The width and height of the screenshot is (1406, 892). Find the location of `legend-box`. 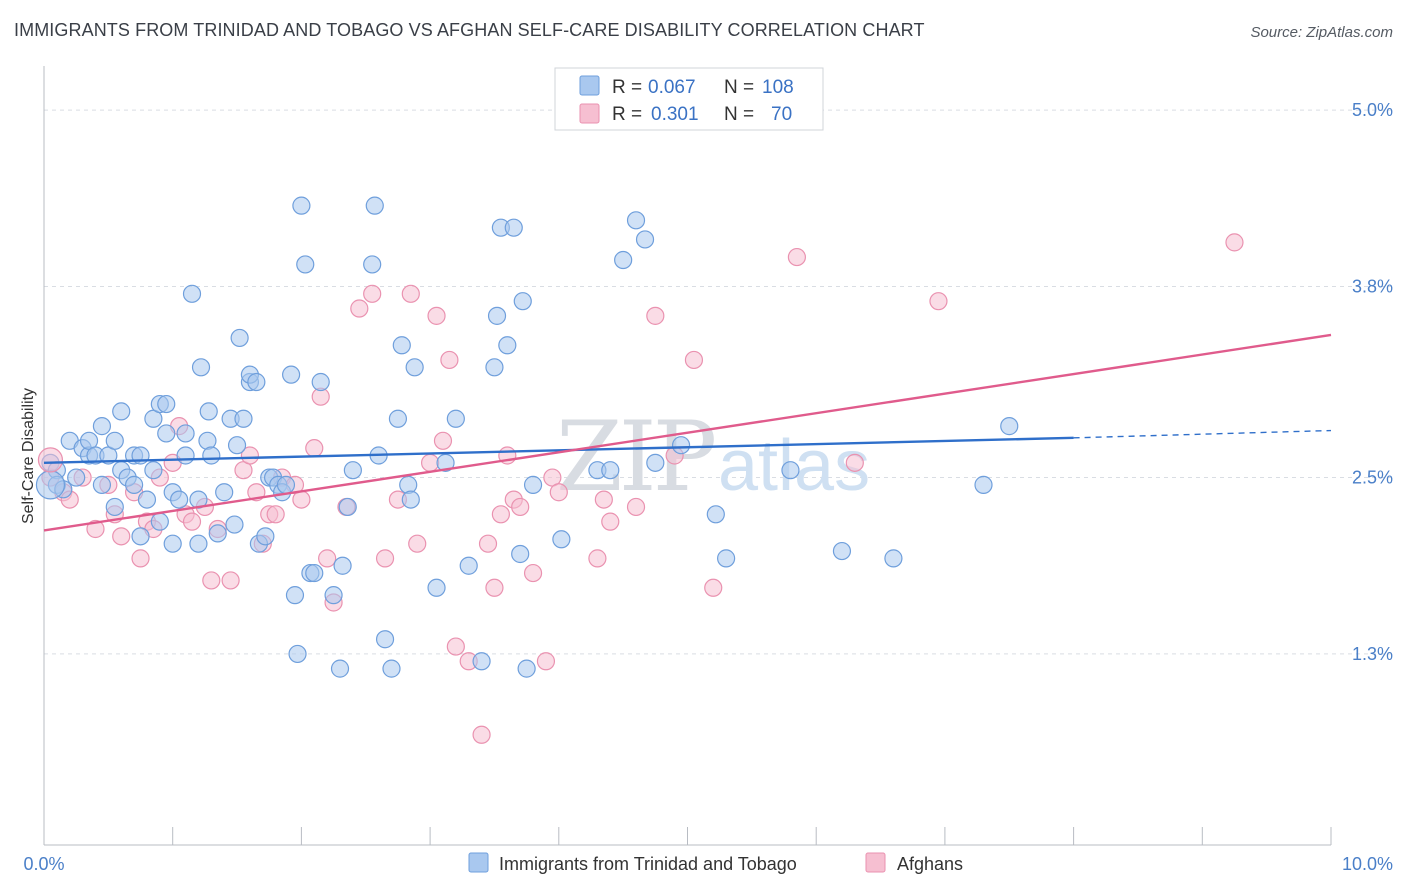

legend-box is located at coordinates (689, 99).